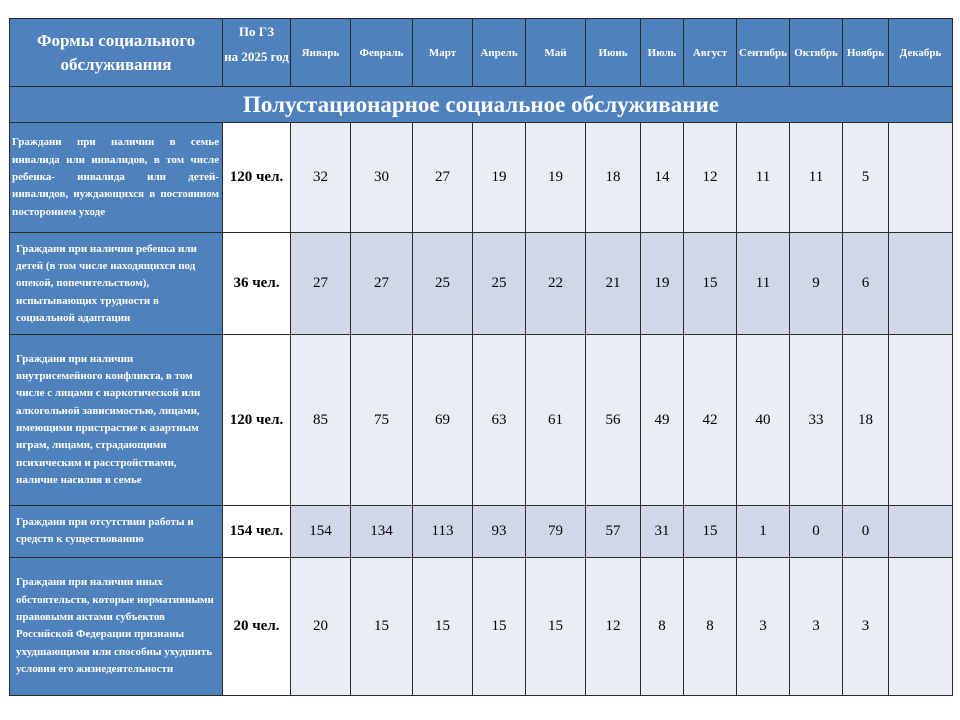 This screenshot has height=720, width=960. Describe the element at coordinates (763, 52) in the screenshot. I see `month-header: Сентябрь` at that location.